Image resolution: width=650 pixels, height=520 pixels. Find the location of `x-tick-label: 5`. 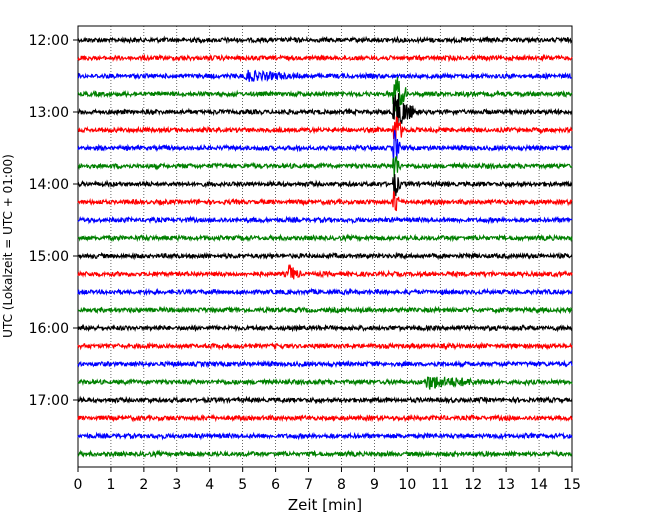

x-tick-label: 5 is located at coordinates (242, 485).